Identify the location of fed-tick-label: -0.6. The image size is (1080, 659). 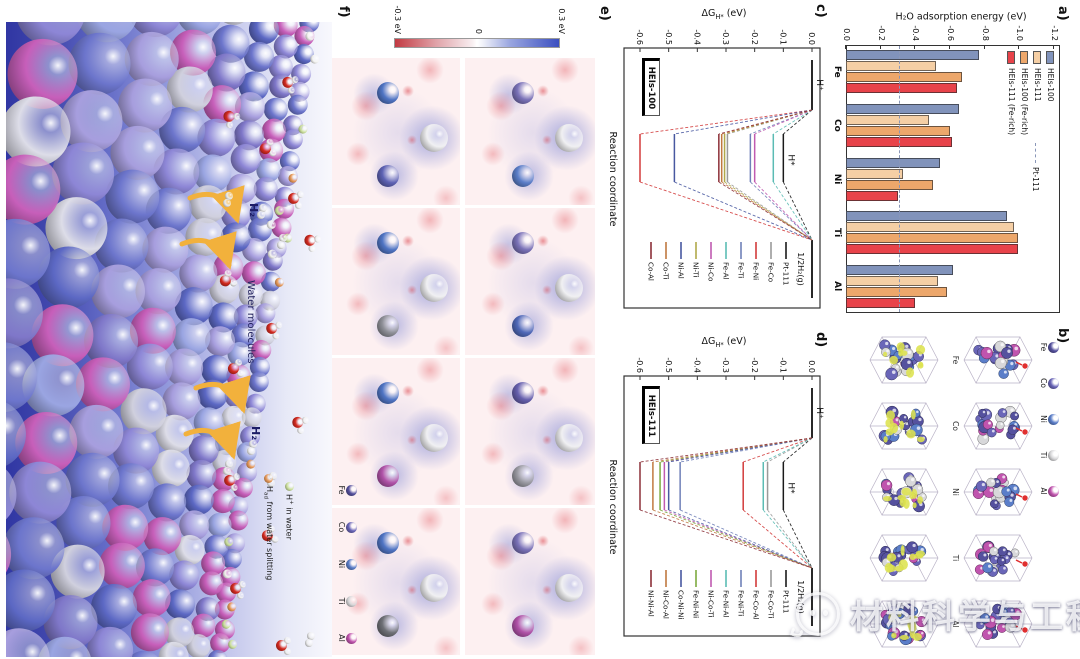
(639, 37).